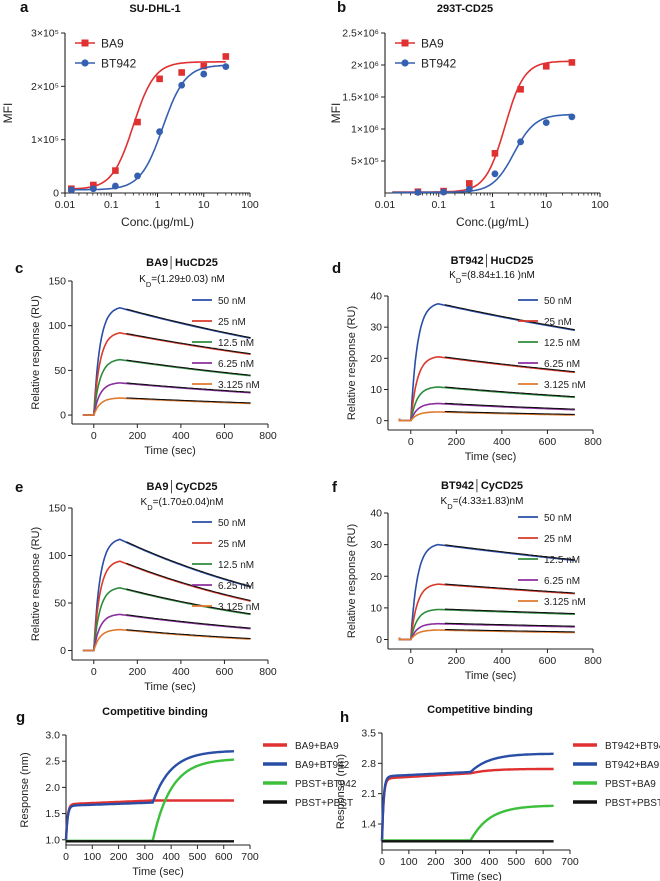  What do you see at coordinates (155, 712) in the screenshot?
I see `panel-title: Competitive binding` at bounding box center [155, 712].